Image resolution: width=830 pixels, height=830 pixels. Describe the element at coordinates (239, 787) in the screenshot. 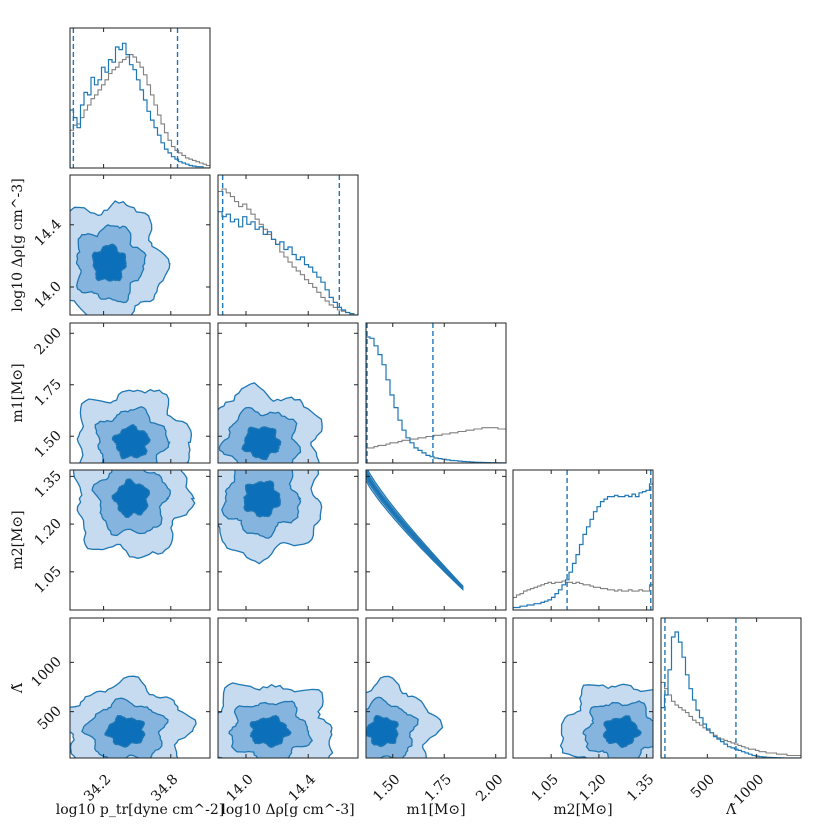

I see `x-tick-label-drho: 14.0` at that location.